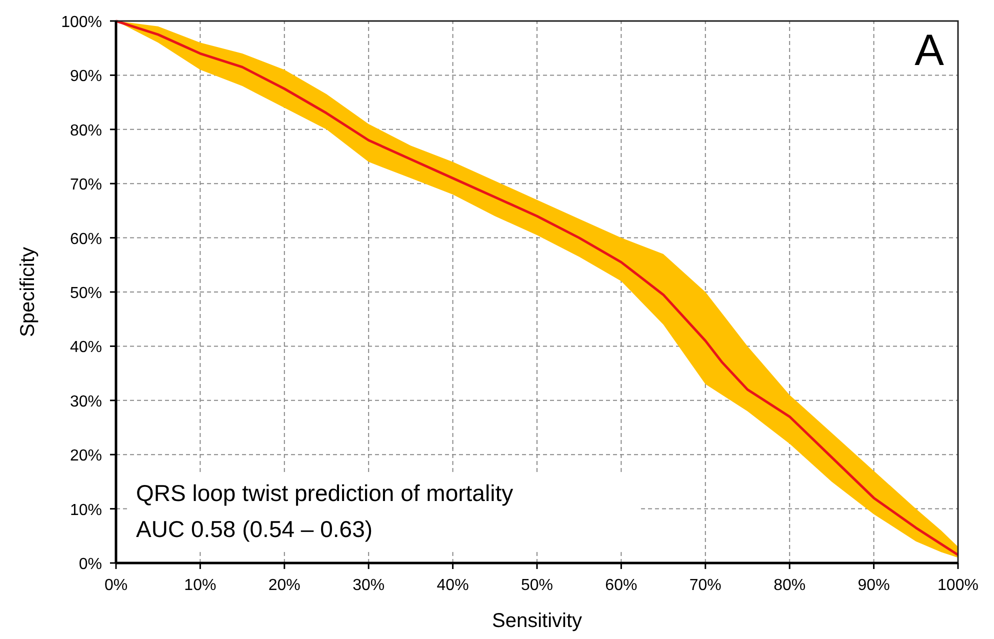 The image size is (994, 639). I want to click on y-tick-label: 90%, so click(86, 77).